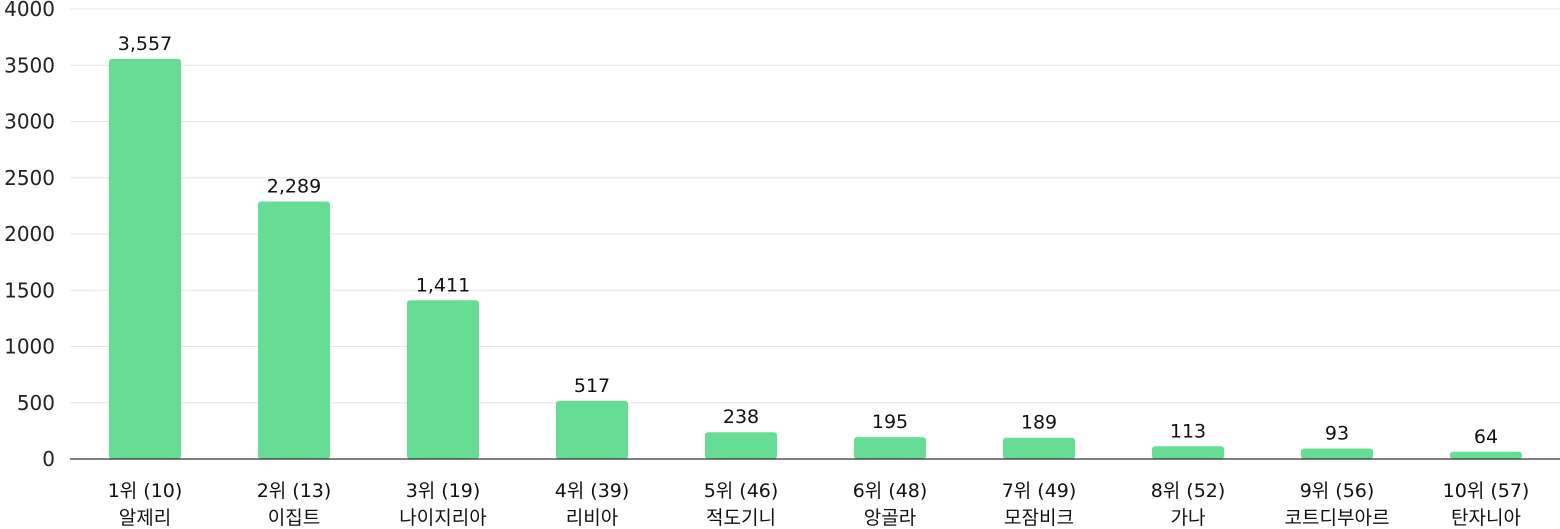 Image resolution: width=1560 pixels, height=529 pixels. What do you see at coordinates (29, 178) in the screenshot?
I see `y-tick-label: 2500` at bounding box center [29, 178].